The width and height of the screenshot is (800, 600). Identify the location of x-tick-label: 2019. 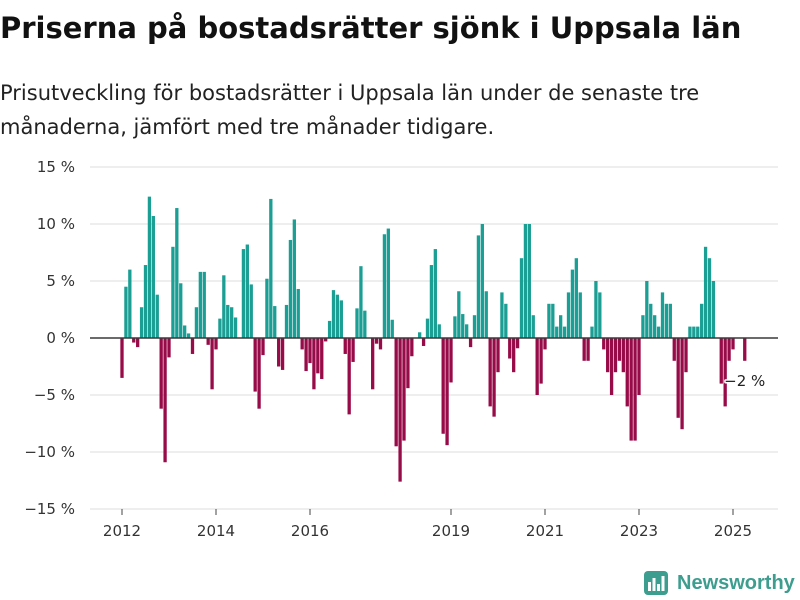
(451, 531).